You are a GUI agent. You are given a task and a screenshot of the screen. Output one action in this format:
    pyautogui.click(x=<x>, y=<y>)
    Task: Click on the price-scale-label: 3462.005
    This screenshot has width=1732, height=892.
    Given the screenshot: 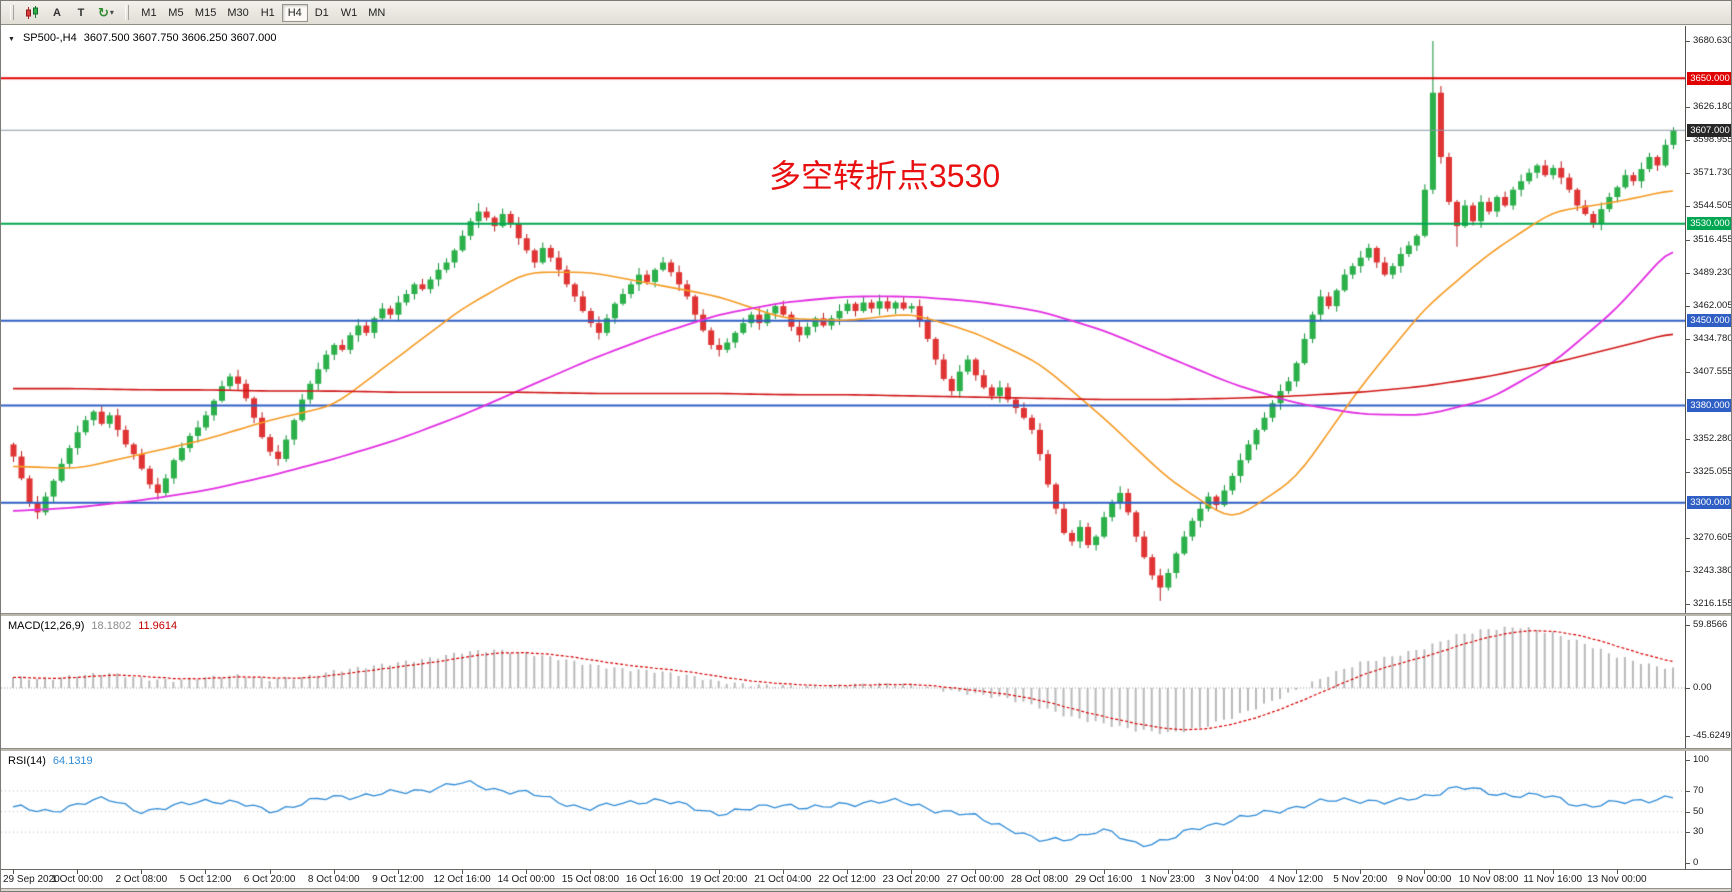 What is the action you would take?
    pyautogui.click(x=1712, y=306)
    